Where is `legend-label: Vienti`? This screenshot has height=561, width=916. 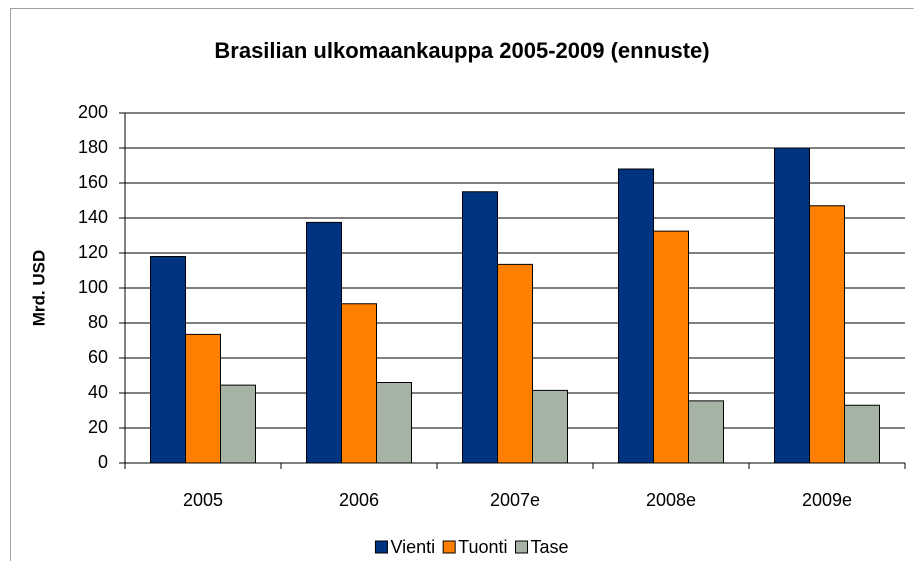 legend-label: Vienti is located at coordinates (412, 547).